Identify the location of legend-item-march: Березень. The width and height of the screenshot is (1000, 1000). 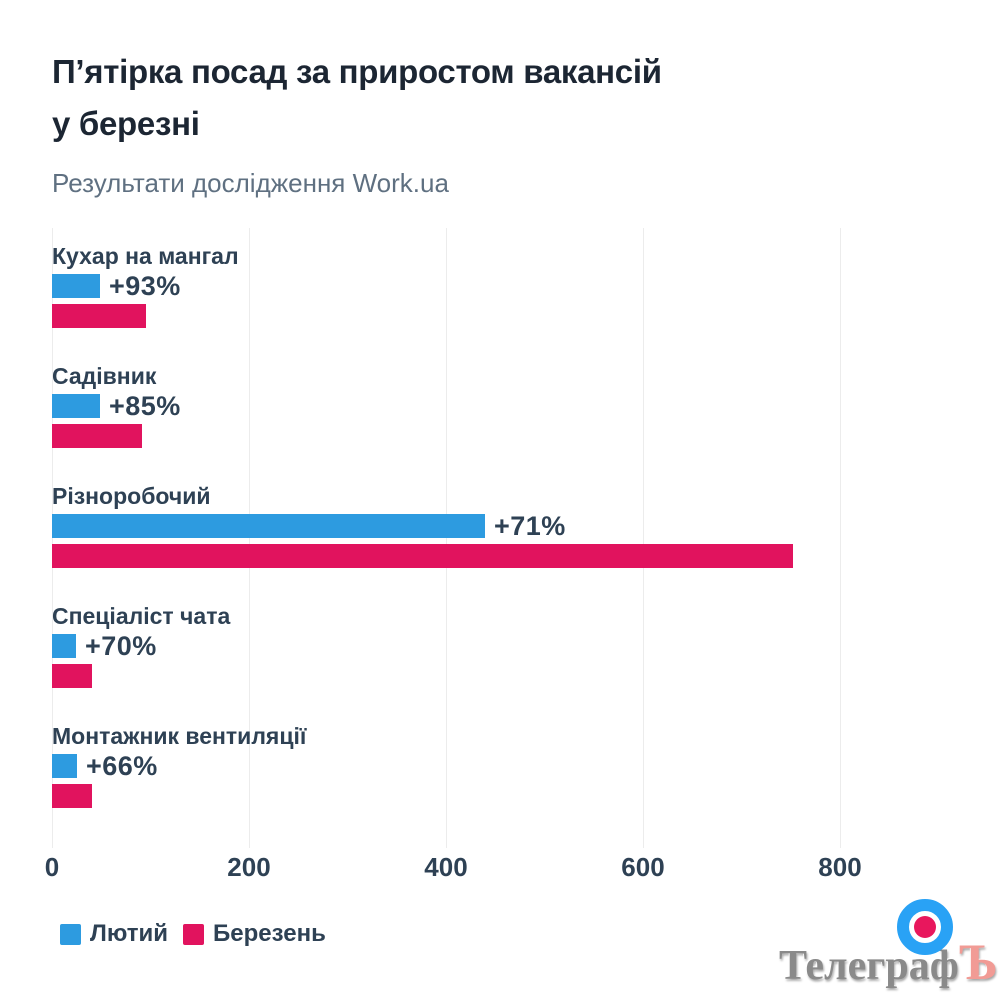
(254, 934).